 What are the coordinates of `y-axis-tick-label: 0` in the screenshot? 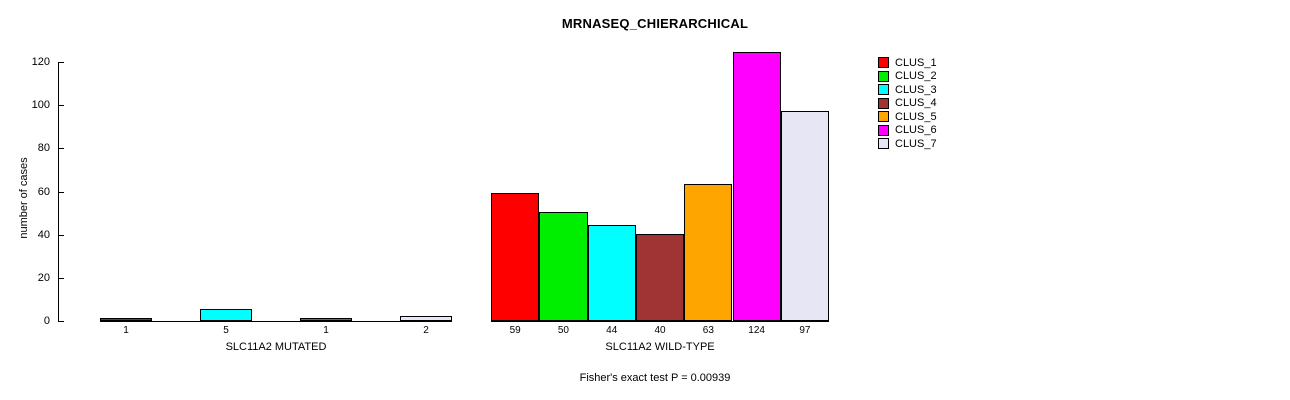 It's located at (46, 321).